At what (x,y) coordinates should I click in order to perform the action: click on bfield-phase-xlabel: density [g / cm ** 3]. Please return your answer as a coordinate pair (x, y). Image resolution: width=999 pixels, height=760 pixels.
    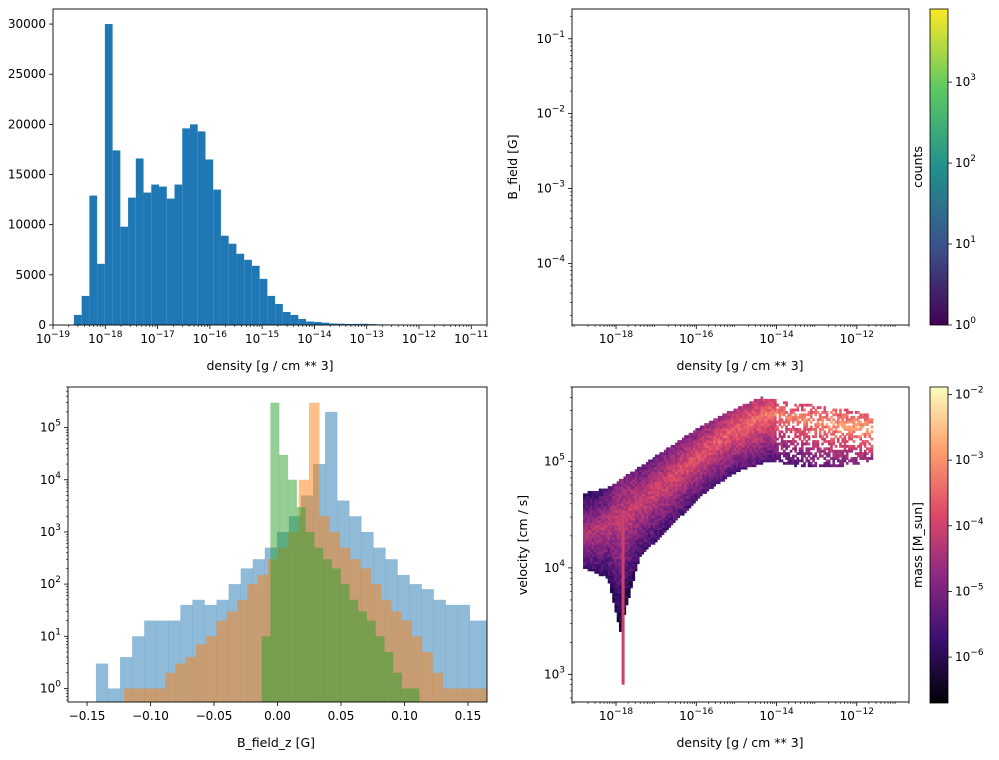
    Looking at the image, I should click on (739, 365).